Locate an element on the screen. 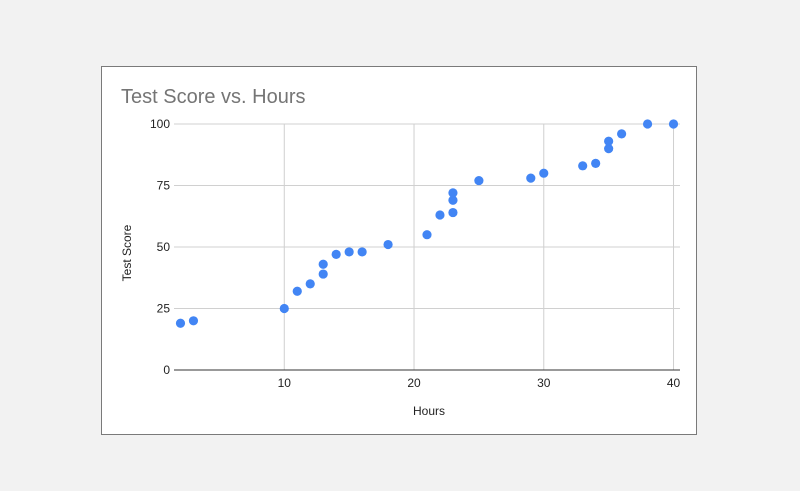  x-tick-label: 30 is located at coordinates (544, 383).